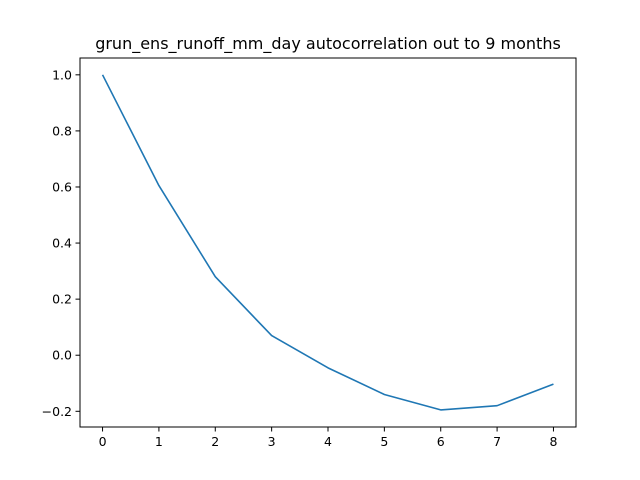 This screenshot has width=640, height=480. I want to click on y-tick-label: 0.8, so click(62, 130).